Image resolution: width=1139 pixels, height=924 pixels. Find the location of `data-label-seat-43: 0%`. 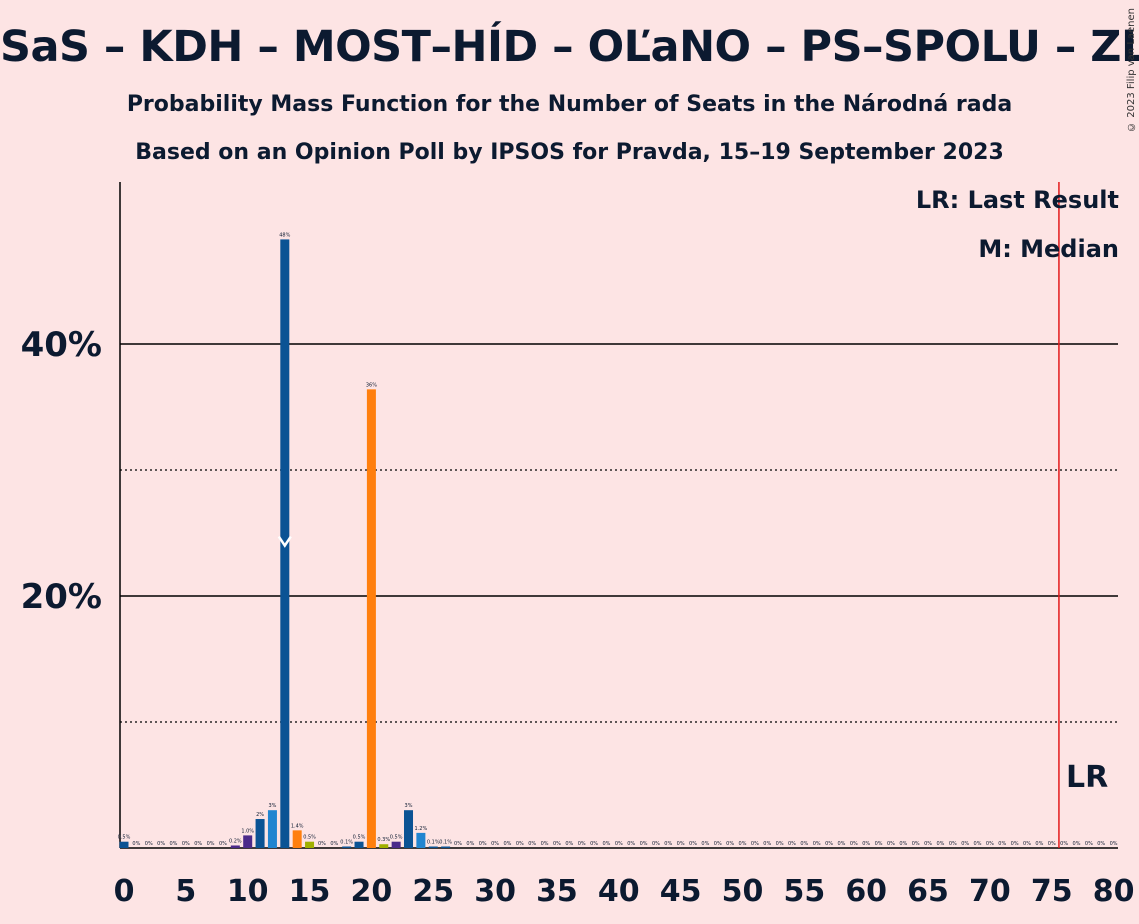

data-label-seat-43: 0% is located at coordinates (656, 844).